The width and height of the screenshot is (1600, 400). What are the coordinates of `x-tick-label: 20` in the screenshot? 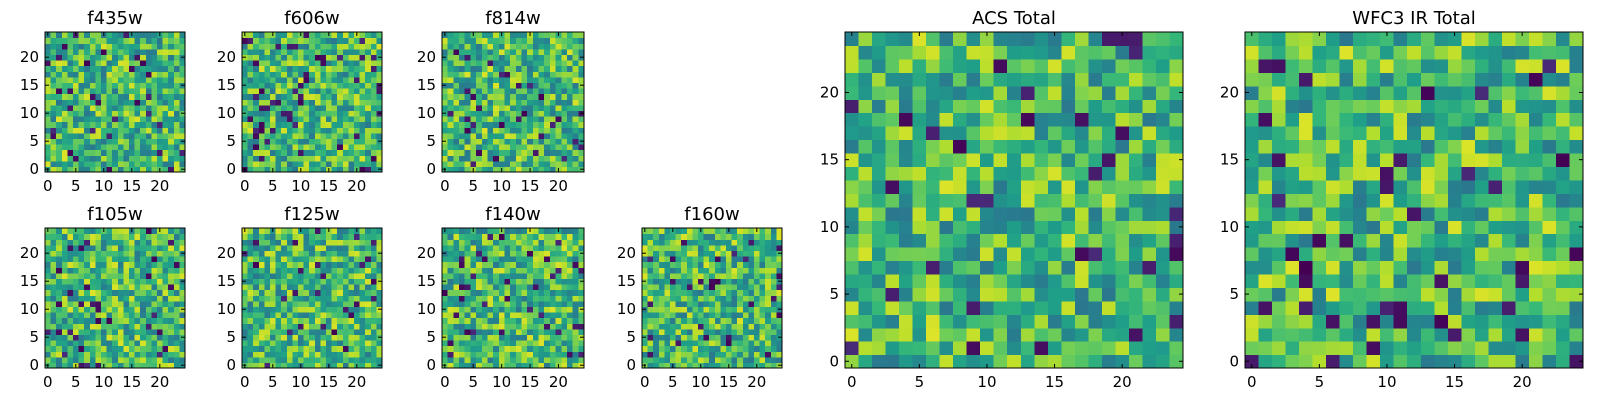 It's located at (159, 382).